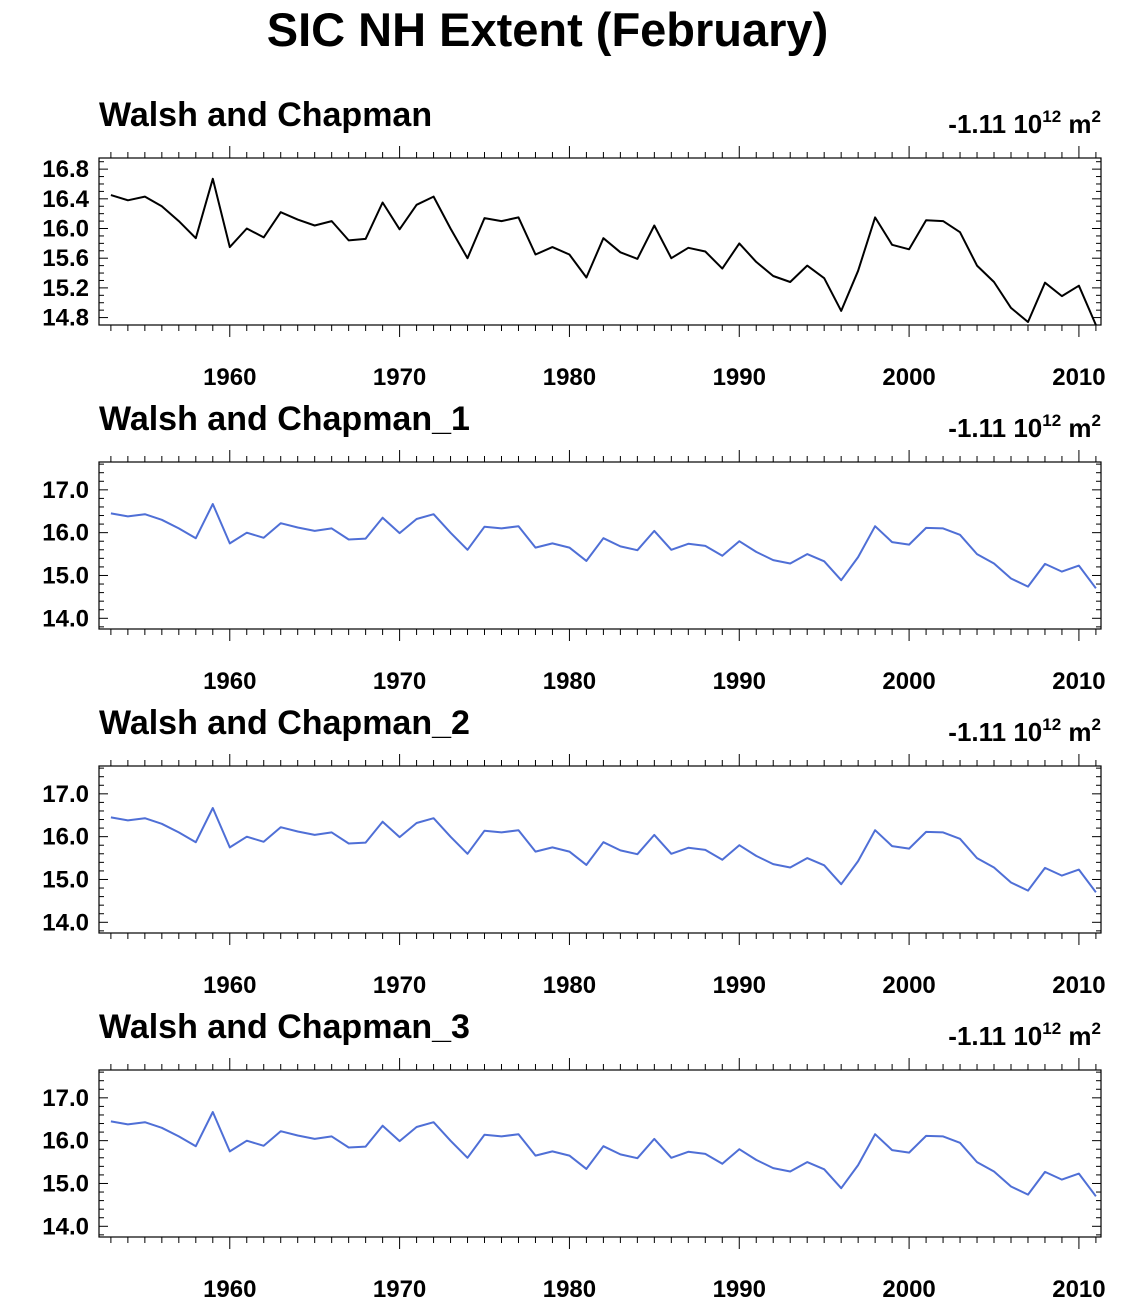 Image resolution: width=1131 pixels, height=1305 pixels. What do you see at coordinates (65, 618) in the screenshot?
I see `y-tick-label: 14.0` at bounding box center [65, 618].